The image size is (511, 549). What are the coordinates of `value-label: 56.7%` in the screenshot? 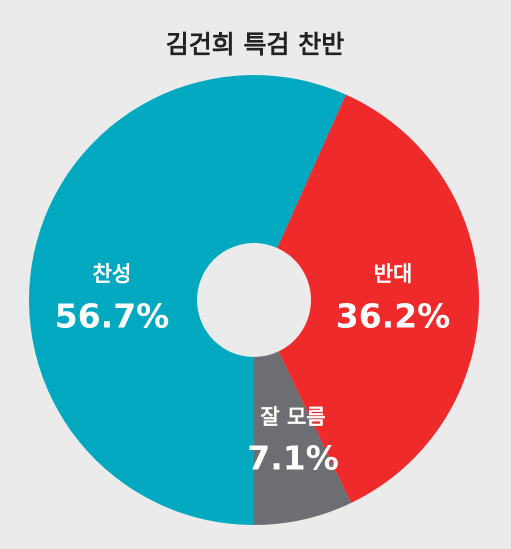 It's located at (112, 316).